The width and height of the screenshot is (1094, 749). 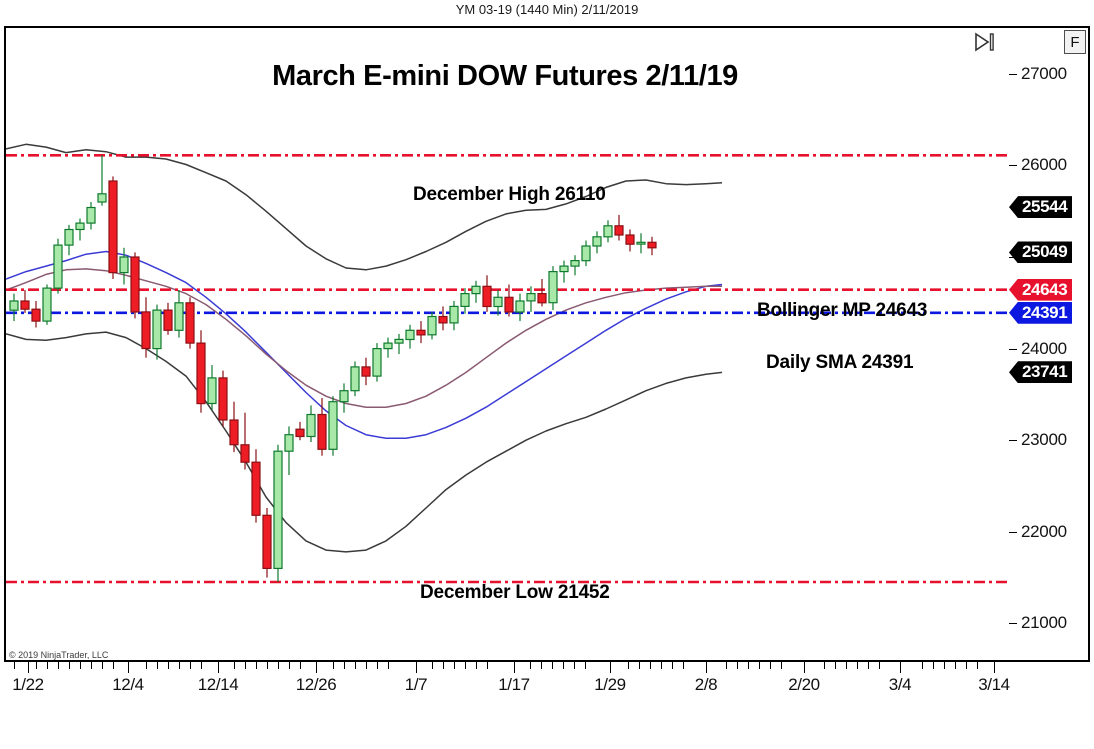 What do you see at coordinates (509, 194) in the screenshot?
I see `annotation-december-high: December High 26110` at bounding box center [509, 194].